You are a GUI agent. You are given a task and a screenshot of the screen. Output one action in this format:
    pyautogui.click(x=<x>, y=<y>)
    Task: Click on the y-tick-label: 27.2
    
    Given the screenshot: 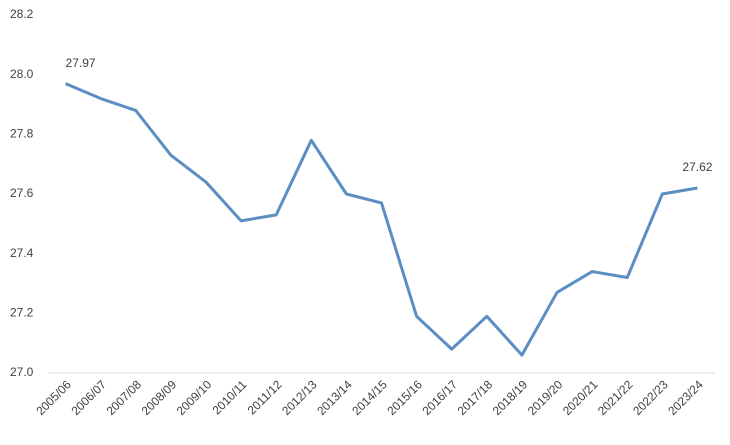 What is the action you would take?
    pyautogui.click(x=22, y=313)
    